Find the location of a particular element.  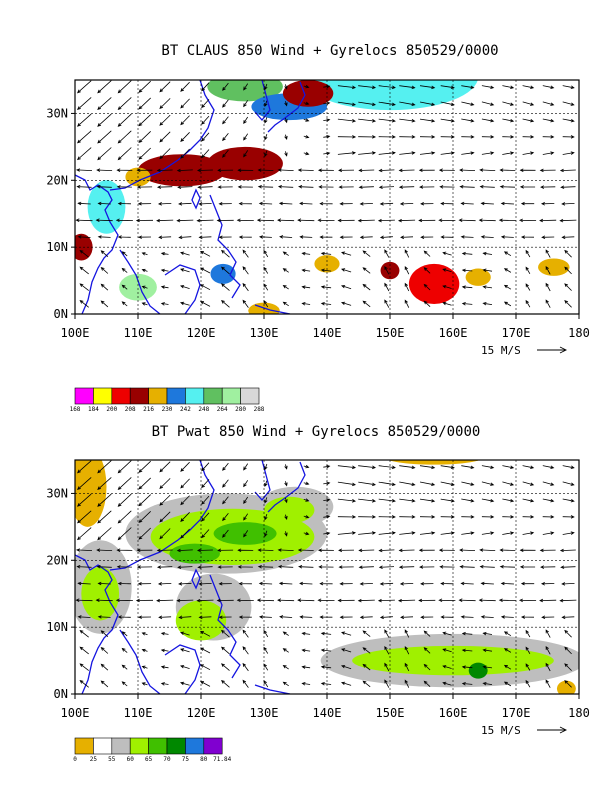

chart-2-y-ticks: 0N 10N 20N 30N is located at coordinates (60, 593).